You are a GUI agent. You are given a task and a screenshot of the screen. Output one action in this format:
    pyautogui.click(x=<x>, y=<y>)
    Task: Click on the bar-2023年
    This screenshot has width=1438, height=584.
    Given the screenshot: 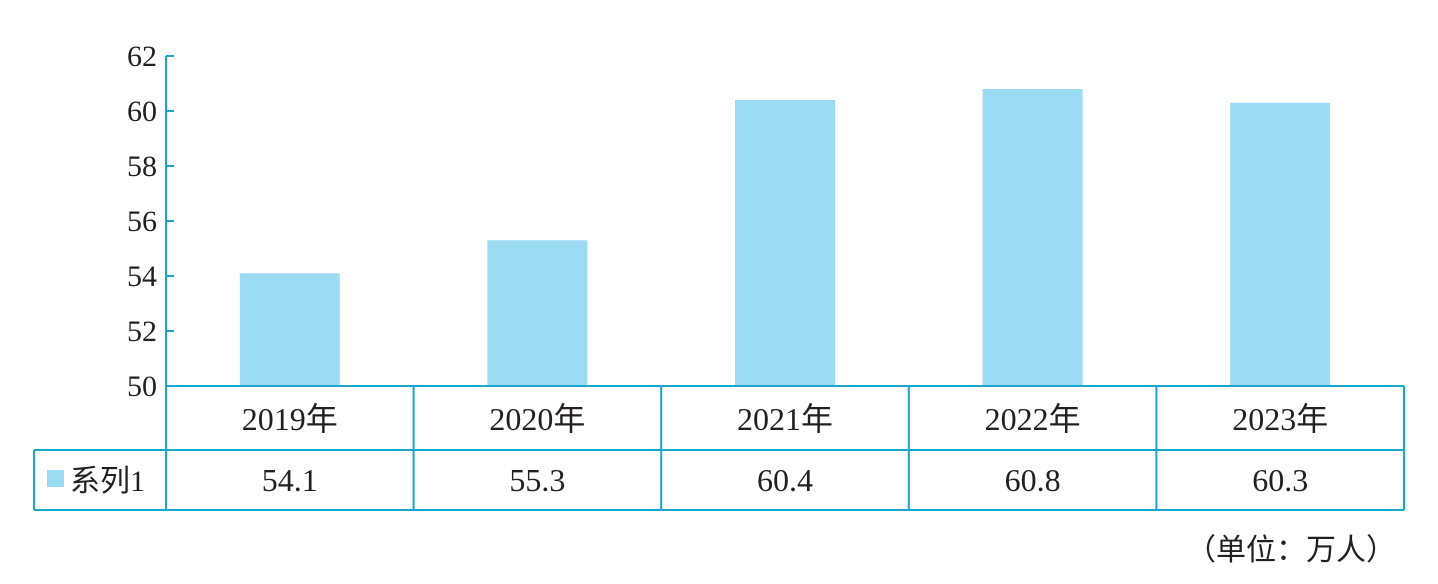 What is the action you would take?
    pyautogui.click(x=1280, y=244)
    